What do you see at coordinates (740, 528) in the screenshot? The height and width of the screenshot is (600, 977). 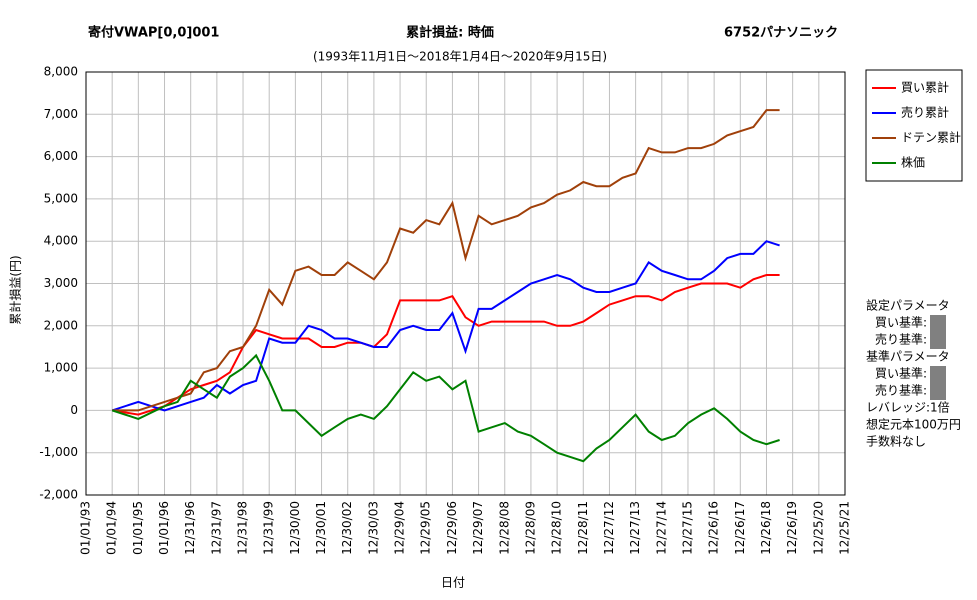 I see `x-tick-label: 12/26/17` at bounding box center [740, 528].